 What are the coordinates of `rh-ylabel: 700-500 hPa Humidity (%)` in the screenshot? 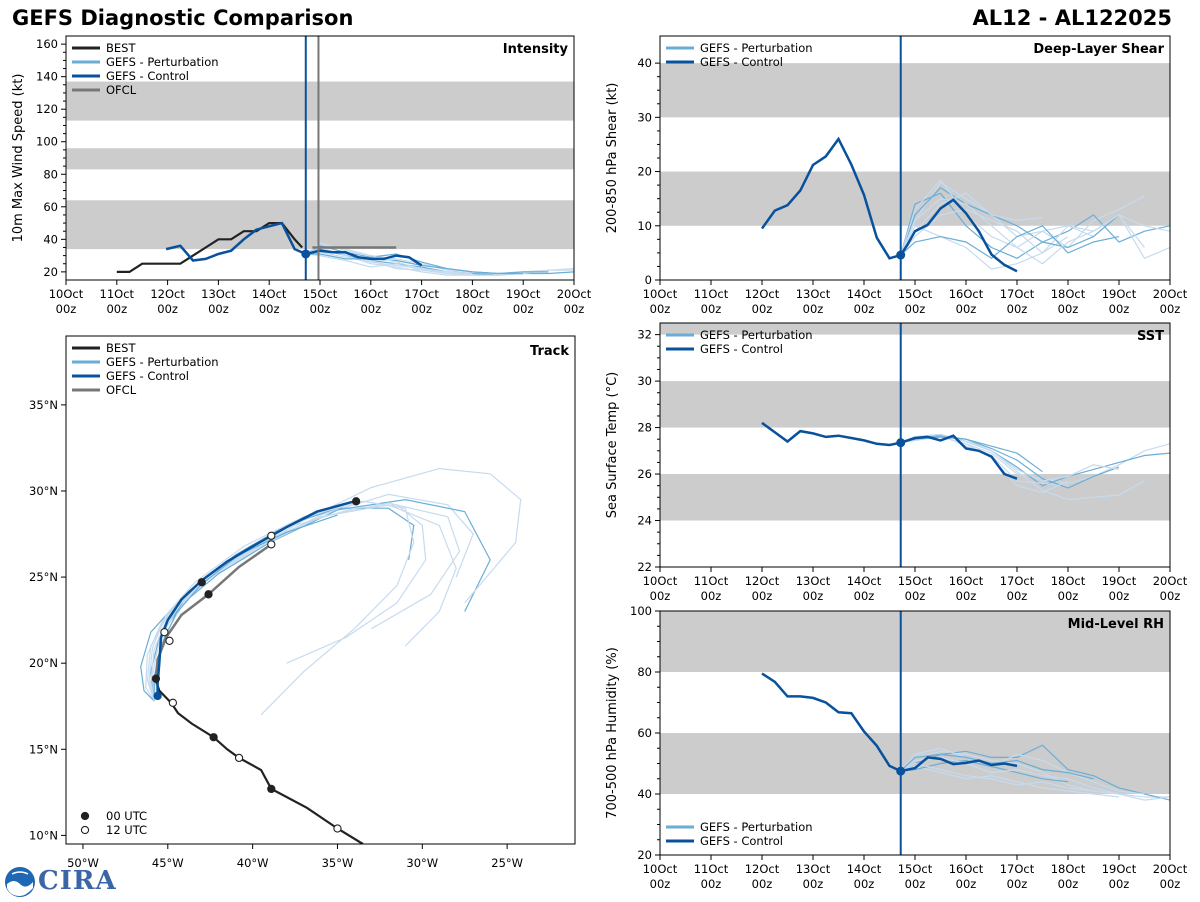 It's located at (612, 733).